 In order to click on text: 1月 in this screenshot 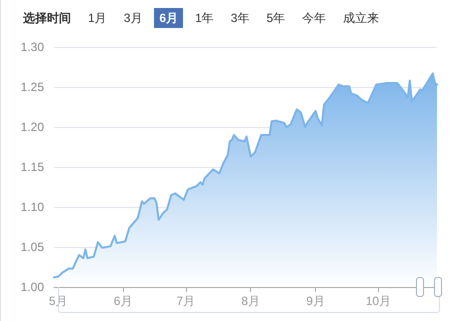, I will do `click(97, 18)`.